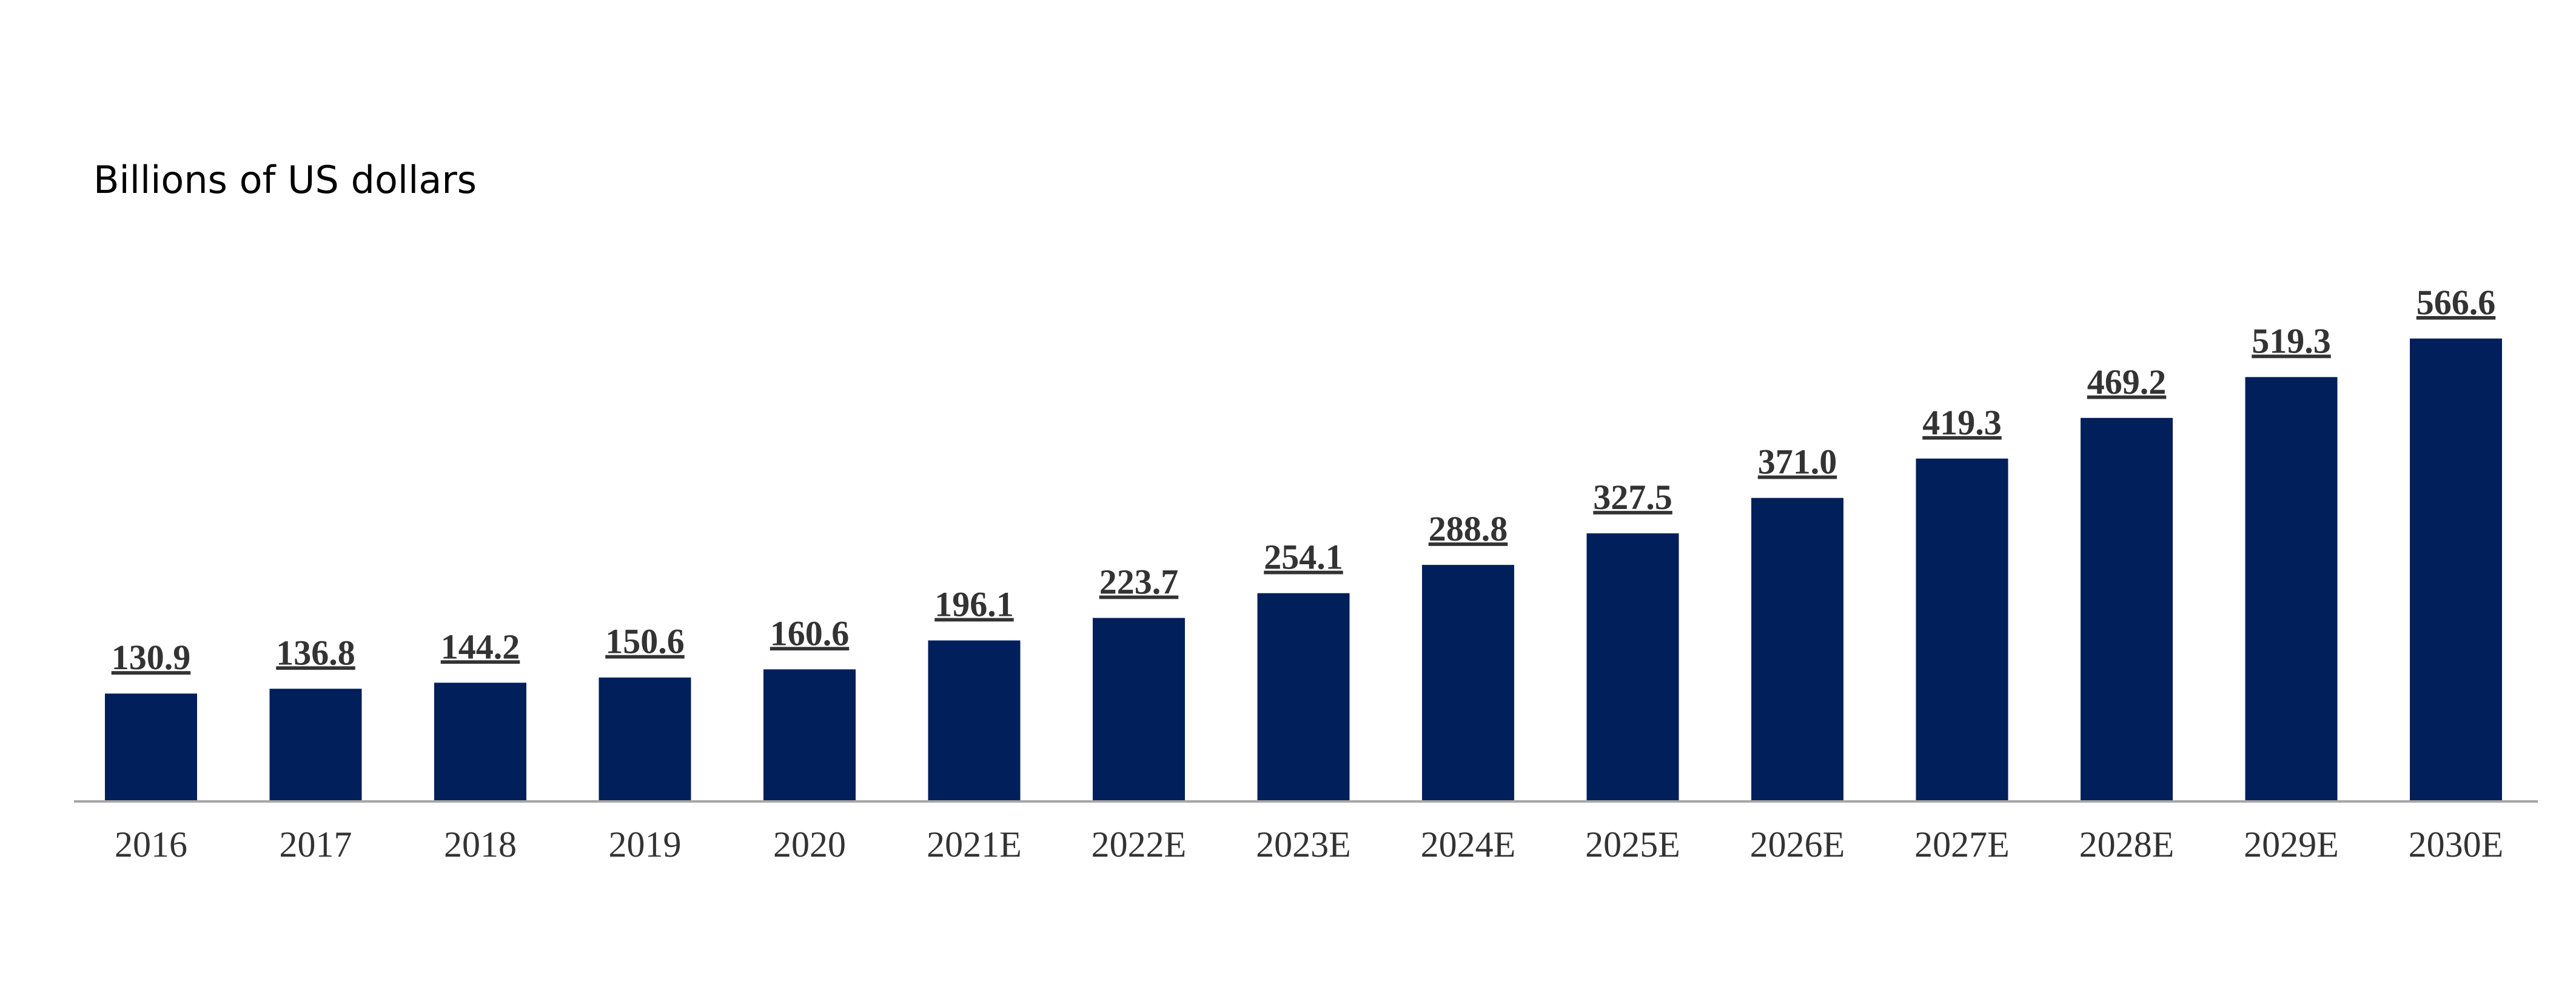  I want to click on x-tick-label: 2022E, so click(1139, 845).